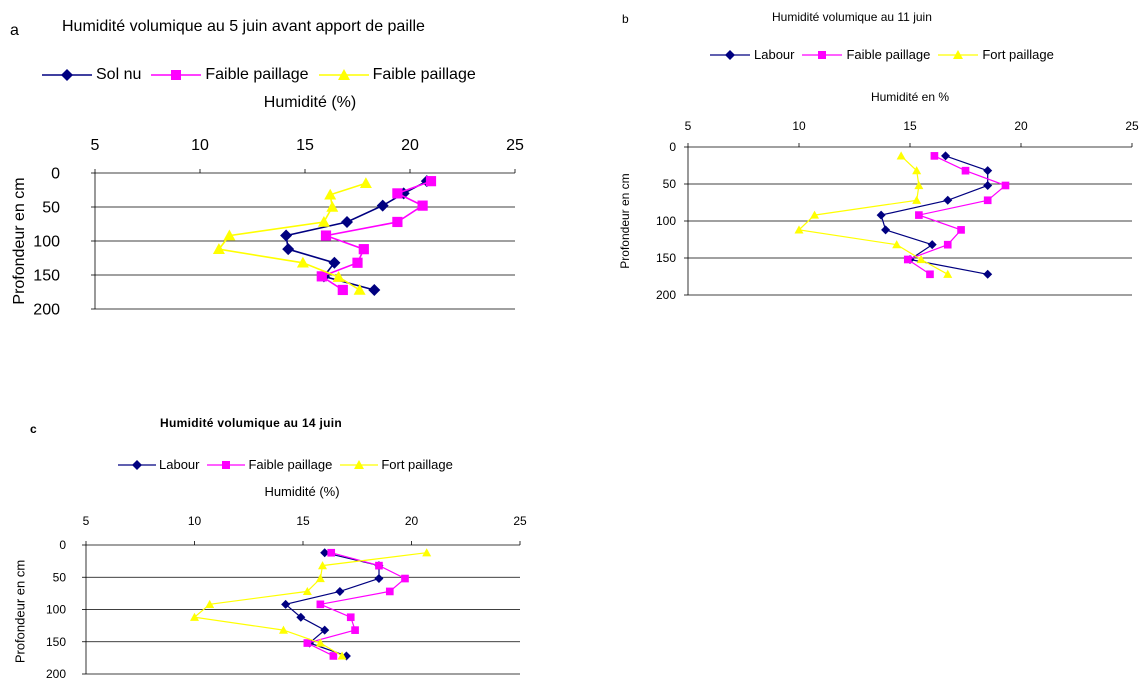  I want to click on x-axis-label: Humidité en %, so click(910, 97).